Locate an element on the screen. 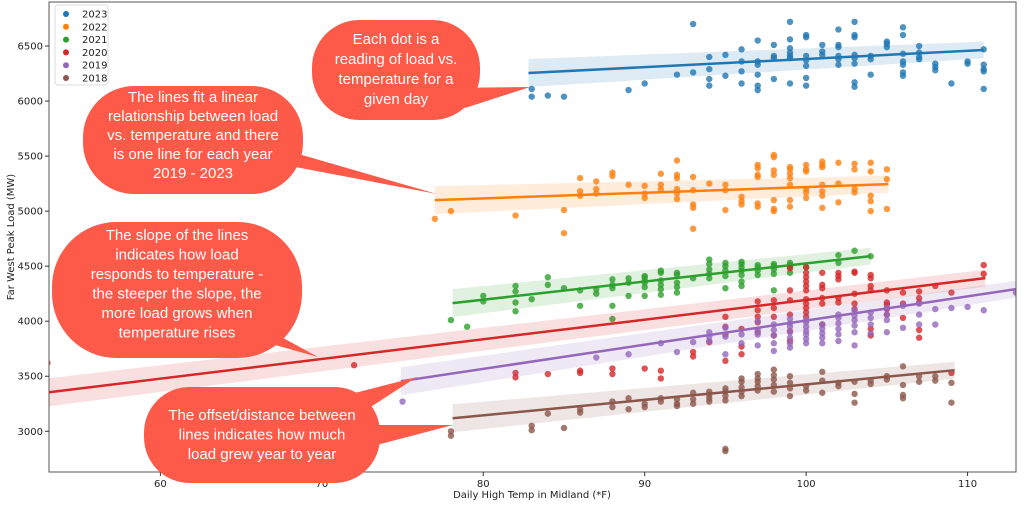 This screenshot has height=528, width=1024. x-tick-label: 70 is located at coordinates (321, 484).